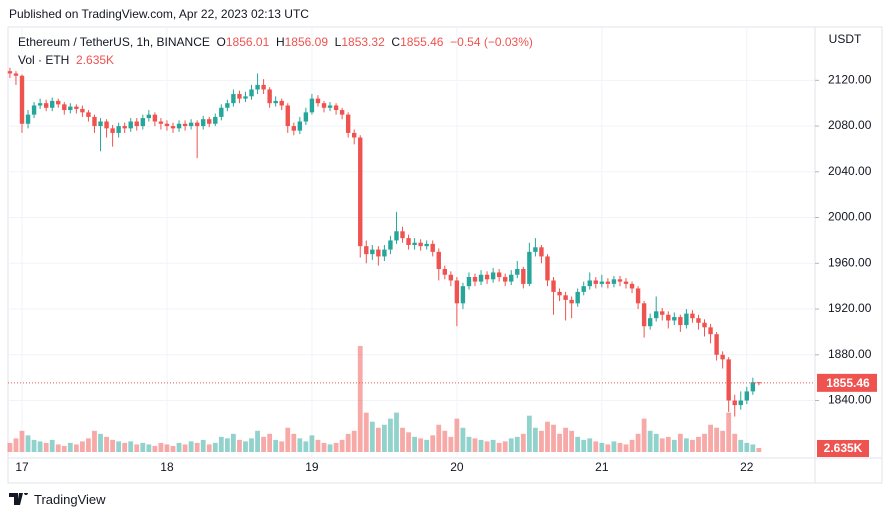 Image resolution: width=890 pixels, height=517 pixels. I want to click on y-tick-label: 1840.00, so click(850, 400).